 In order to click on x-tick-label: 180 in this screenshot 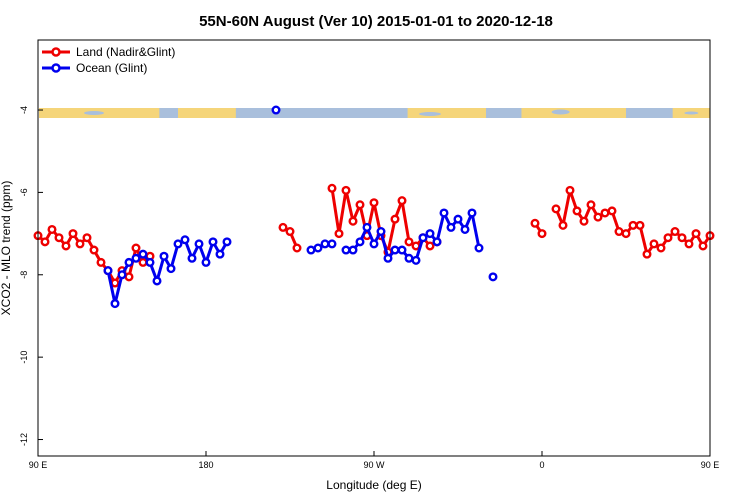, I will do `click(205, 465)`.